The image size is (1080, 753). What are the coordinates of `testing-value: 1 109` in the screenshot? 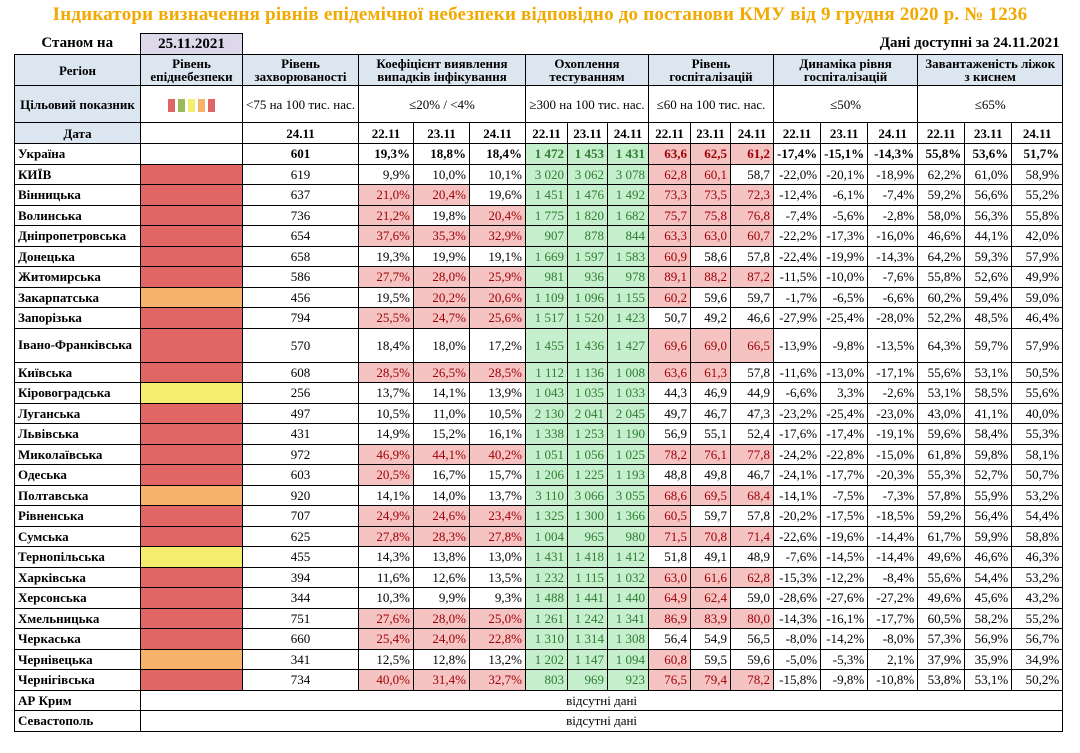 It's located at (546, 297).